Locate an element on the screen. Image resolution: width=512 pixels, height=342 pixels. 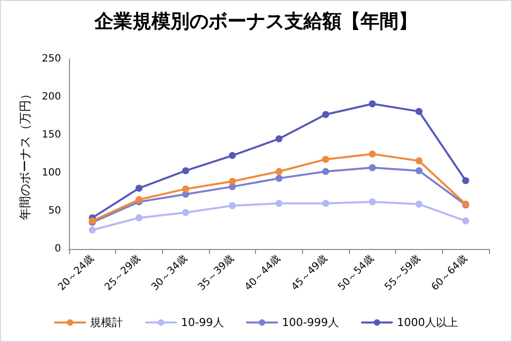
legend-label: 1000人以上 is located at coordinates (427, 322).